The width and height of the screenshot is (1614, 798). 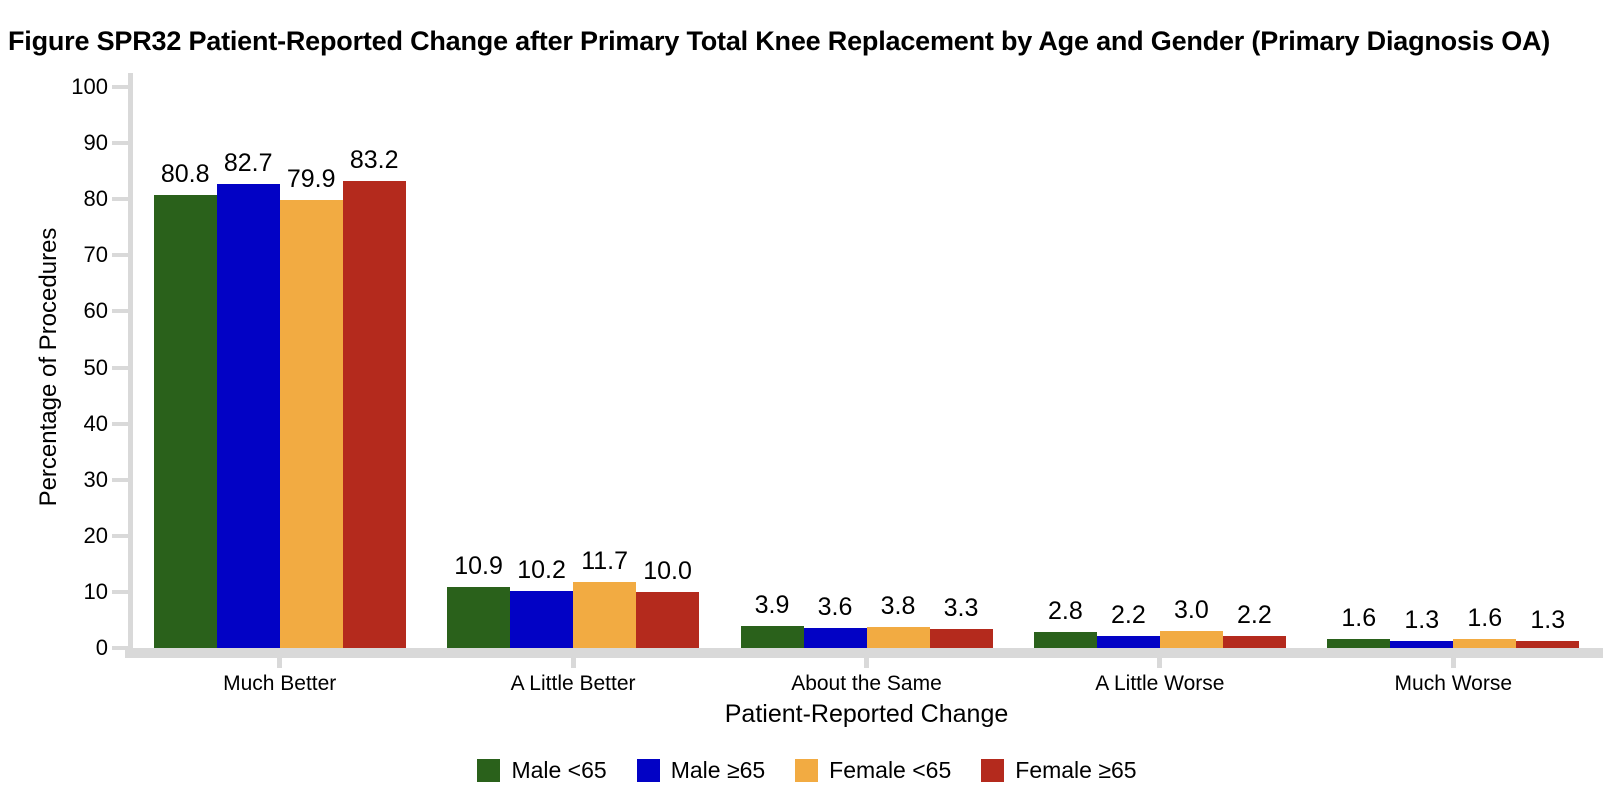 What do you see at coordinates (866, 714) in the screenshot?
I see `x-axis-label: Patient-Reported Change` at bounding box center [866, 714].